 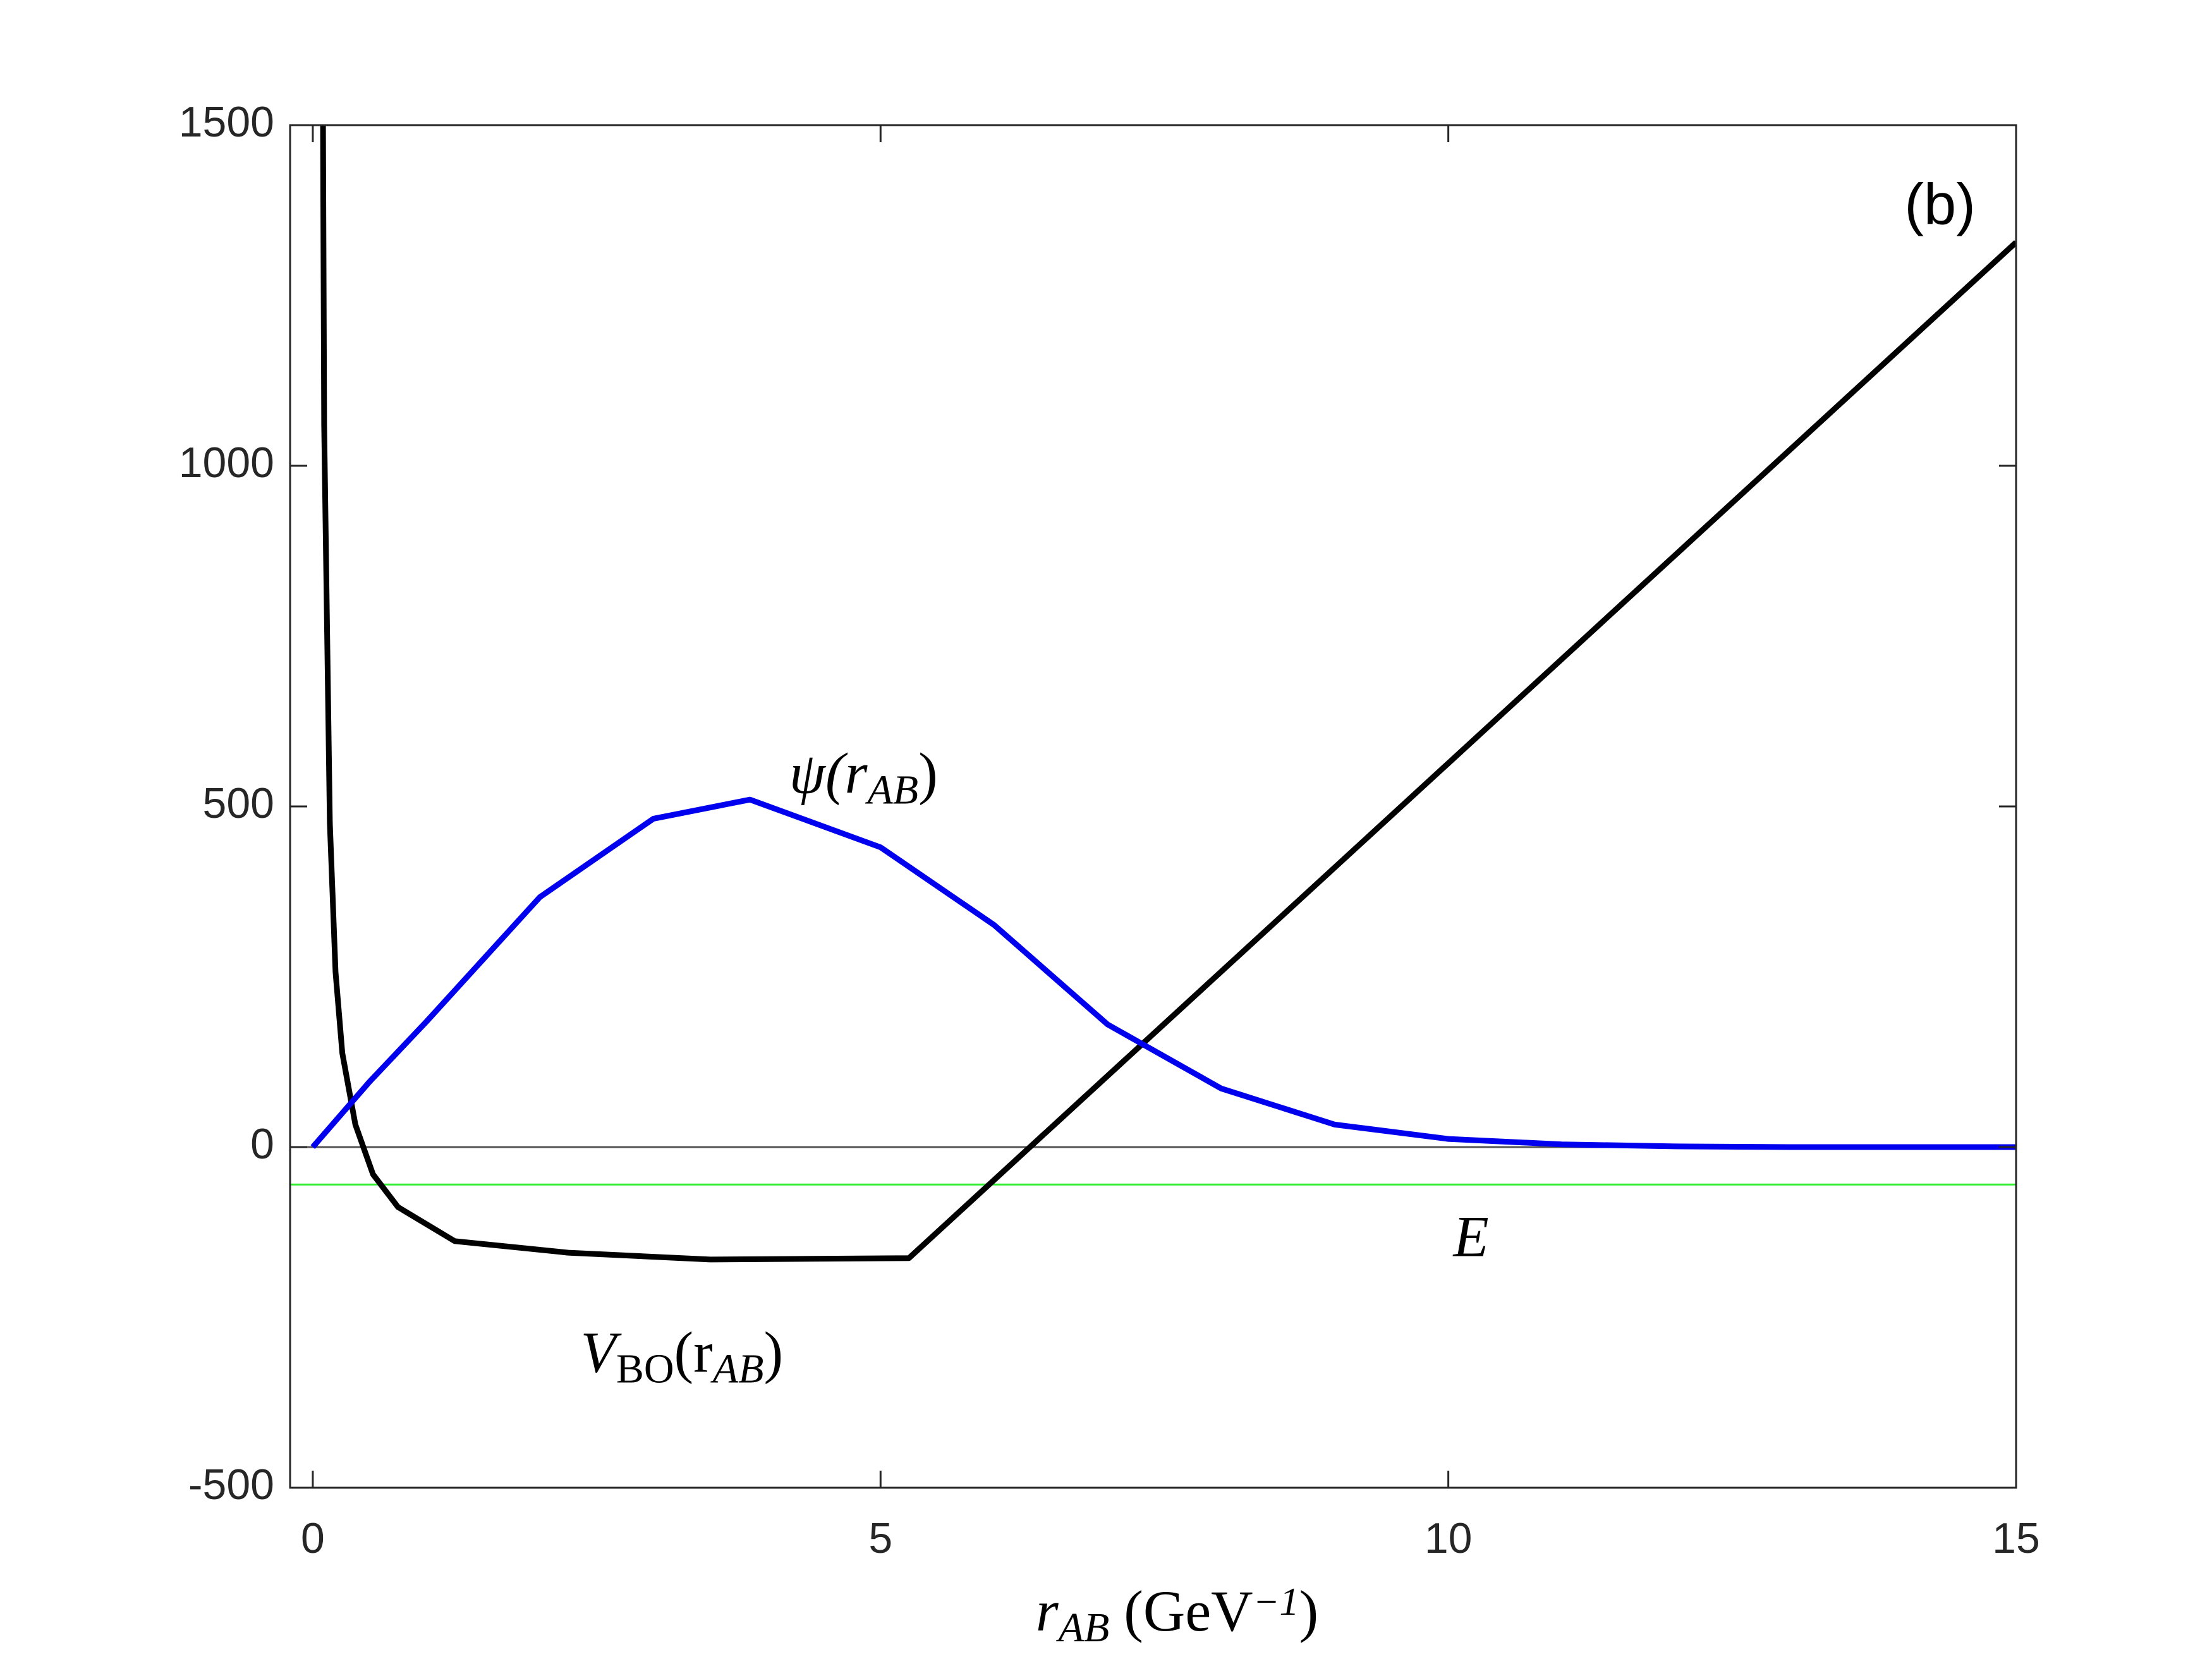 I want to click on text-part: r, so click(x=1047, y=1611).